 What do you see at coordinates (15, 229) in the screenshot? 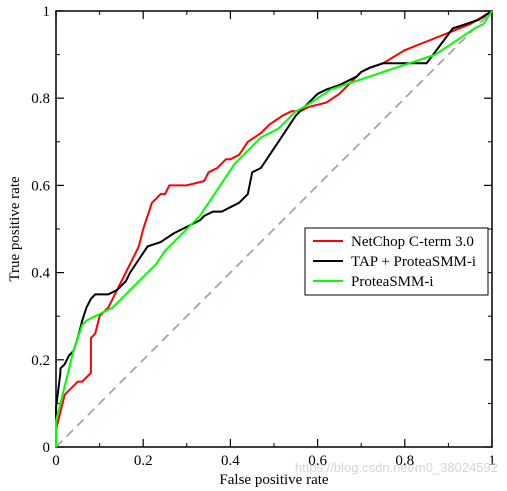
I see `y-axis-title: True positive rate` at bounding box center [15, 229].